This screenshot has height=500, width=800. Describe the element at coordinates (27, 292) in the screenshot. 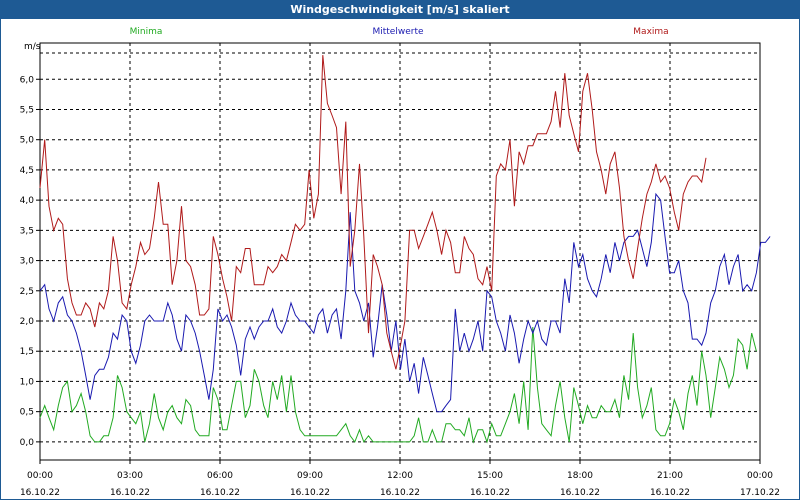

I see `y-tick-label: 2,5` at that location.